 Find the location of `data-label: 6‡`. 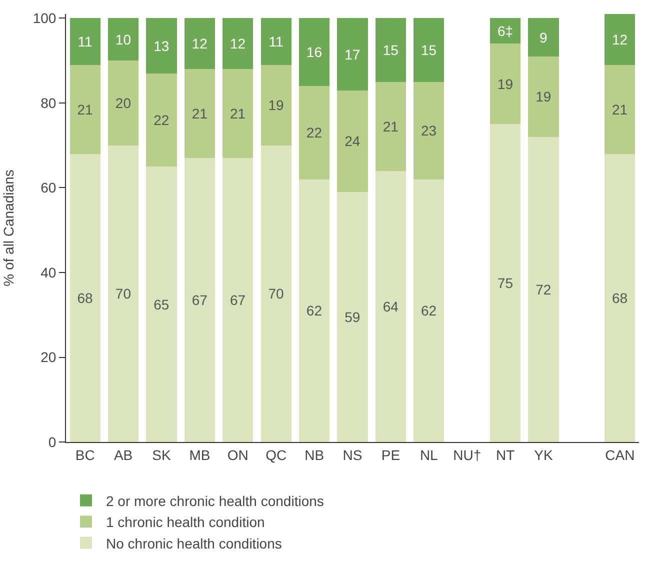

data-label: 6‡ is located at coordinates (506, 30).